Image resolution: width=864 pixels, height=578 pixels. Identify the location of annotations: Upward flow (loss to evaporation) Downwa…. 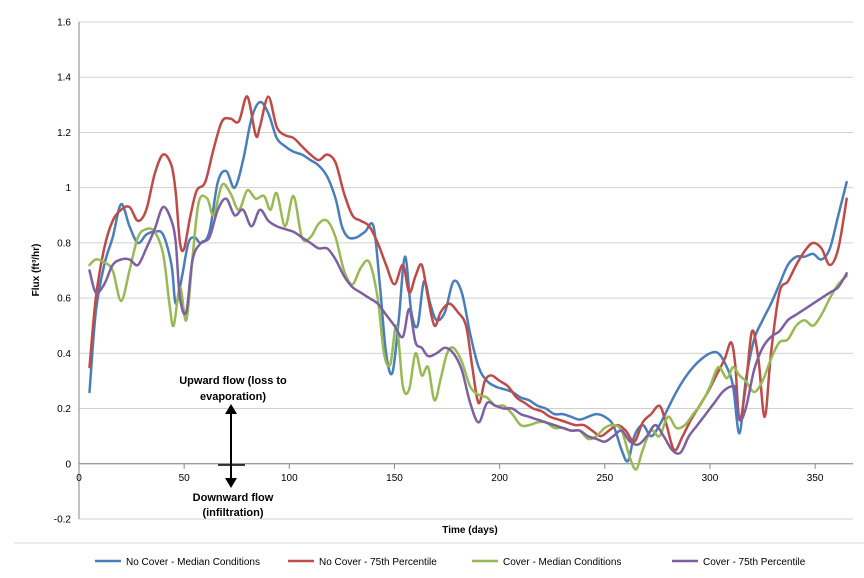
(233, 447).